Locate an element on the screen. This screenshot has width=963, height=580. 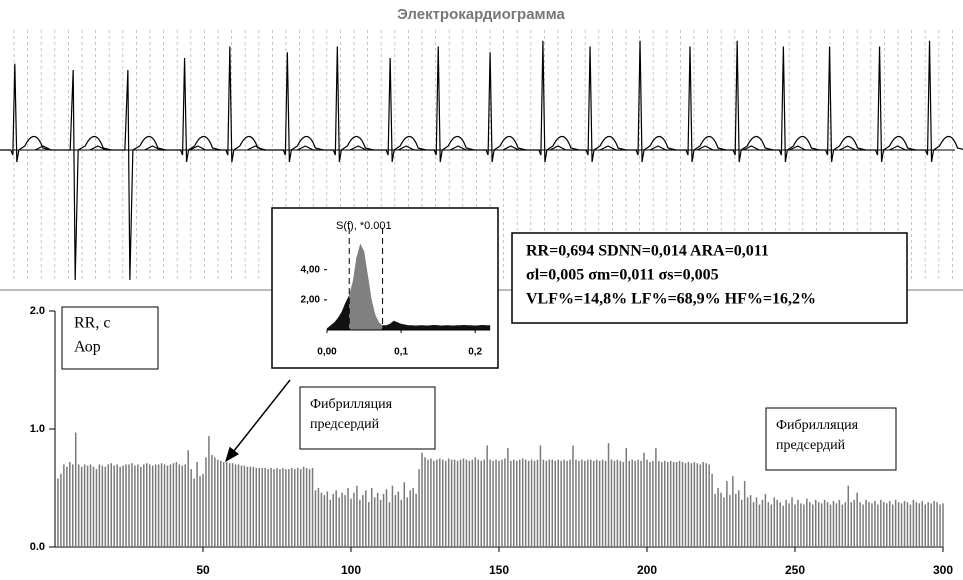
y-tick-label: 4,00 is located at coordinates (311, 269).